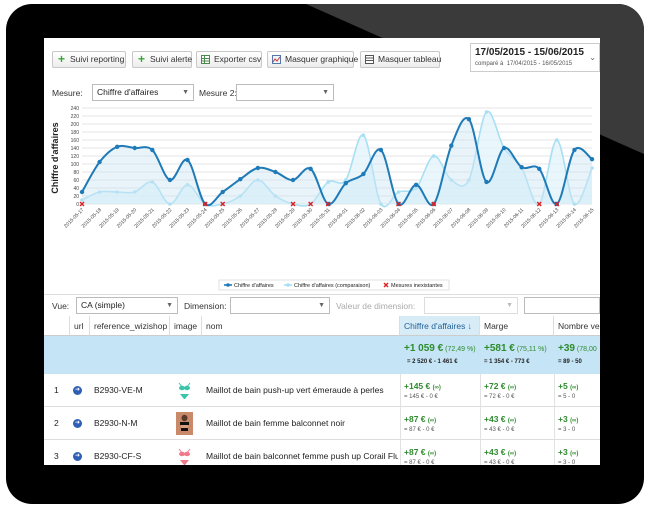 Image resolution: width=650 pixels, height=510 pixels. I want to click on comparison-area, so click(337, 159).